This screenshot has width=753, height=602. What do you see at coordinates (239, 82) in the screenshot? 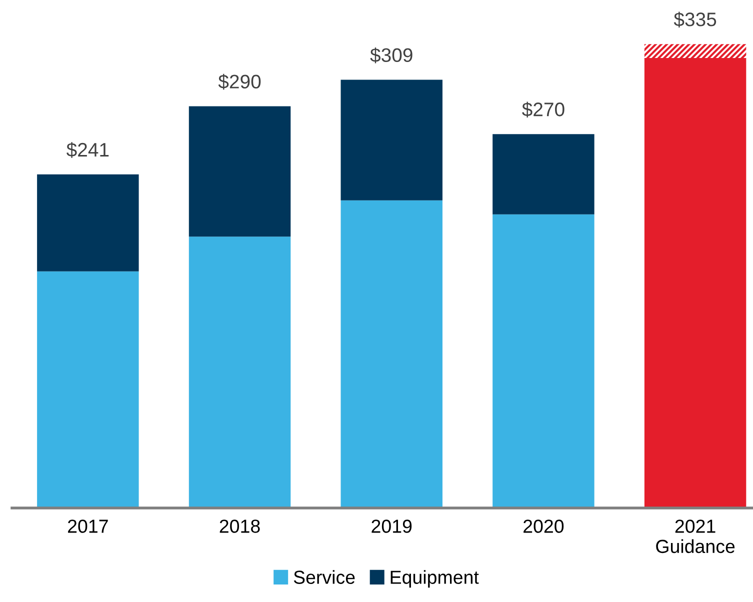
I see `annotation: $290` at bounding box center [239, 82].